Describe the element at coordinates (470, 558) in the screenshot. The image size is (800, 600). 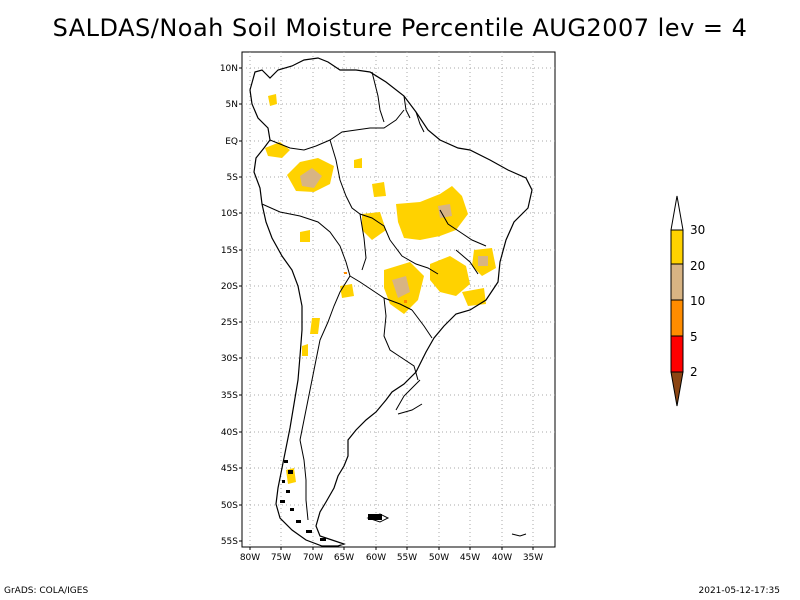
I see `lon-label: 45W` at that location.